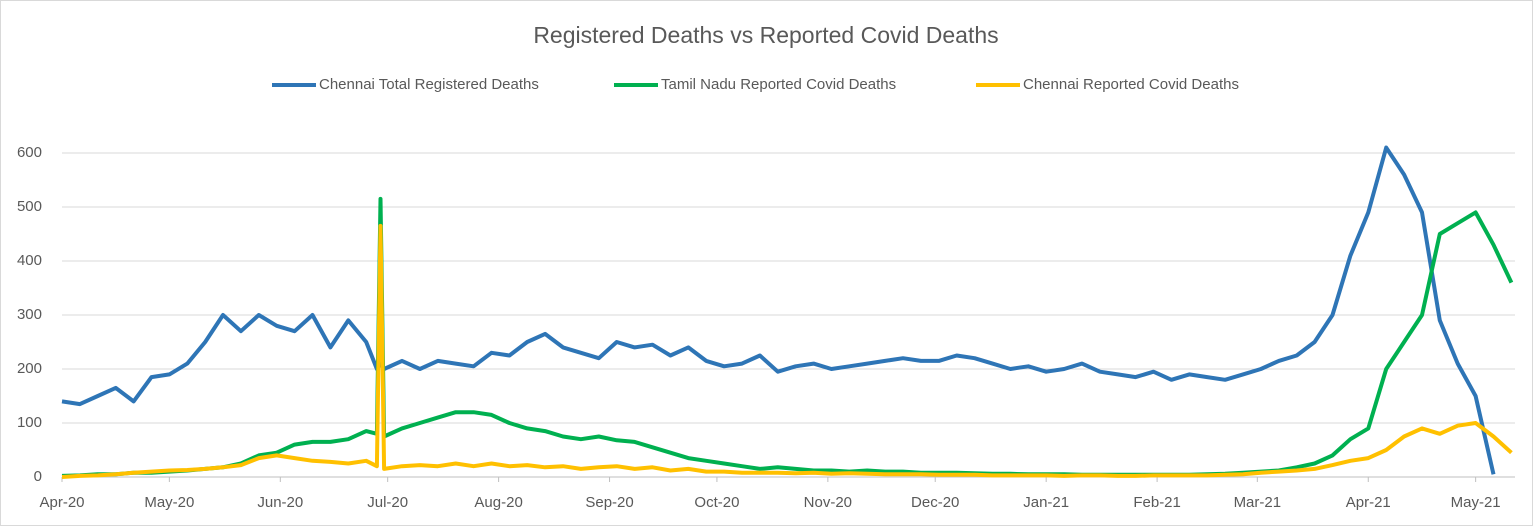  I want to click on x-tick-label: May-21, so click(1476, 502).